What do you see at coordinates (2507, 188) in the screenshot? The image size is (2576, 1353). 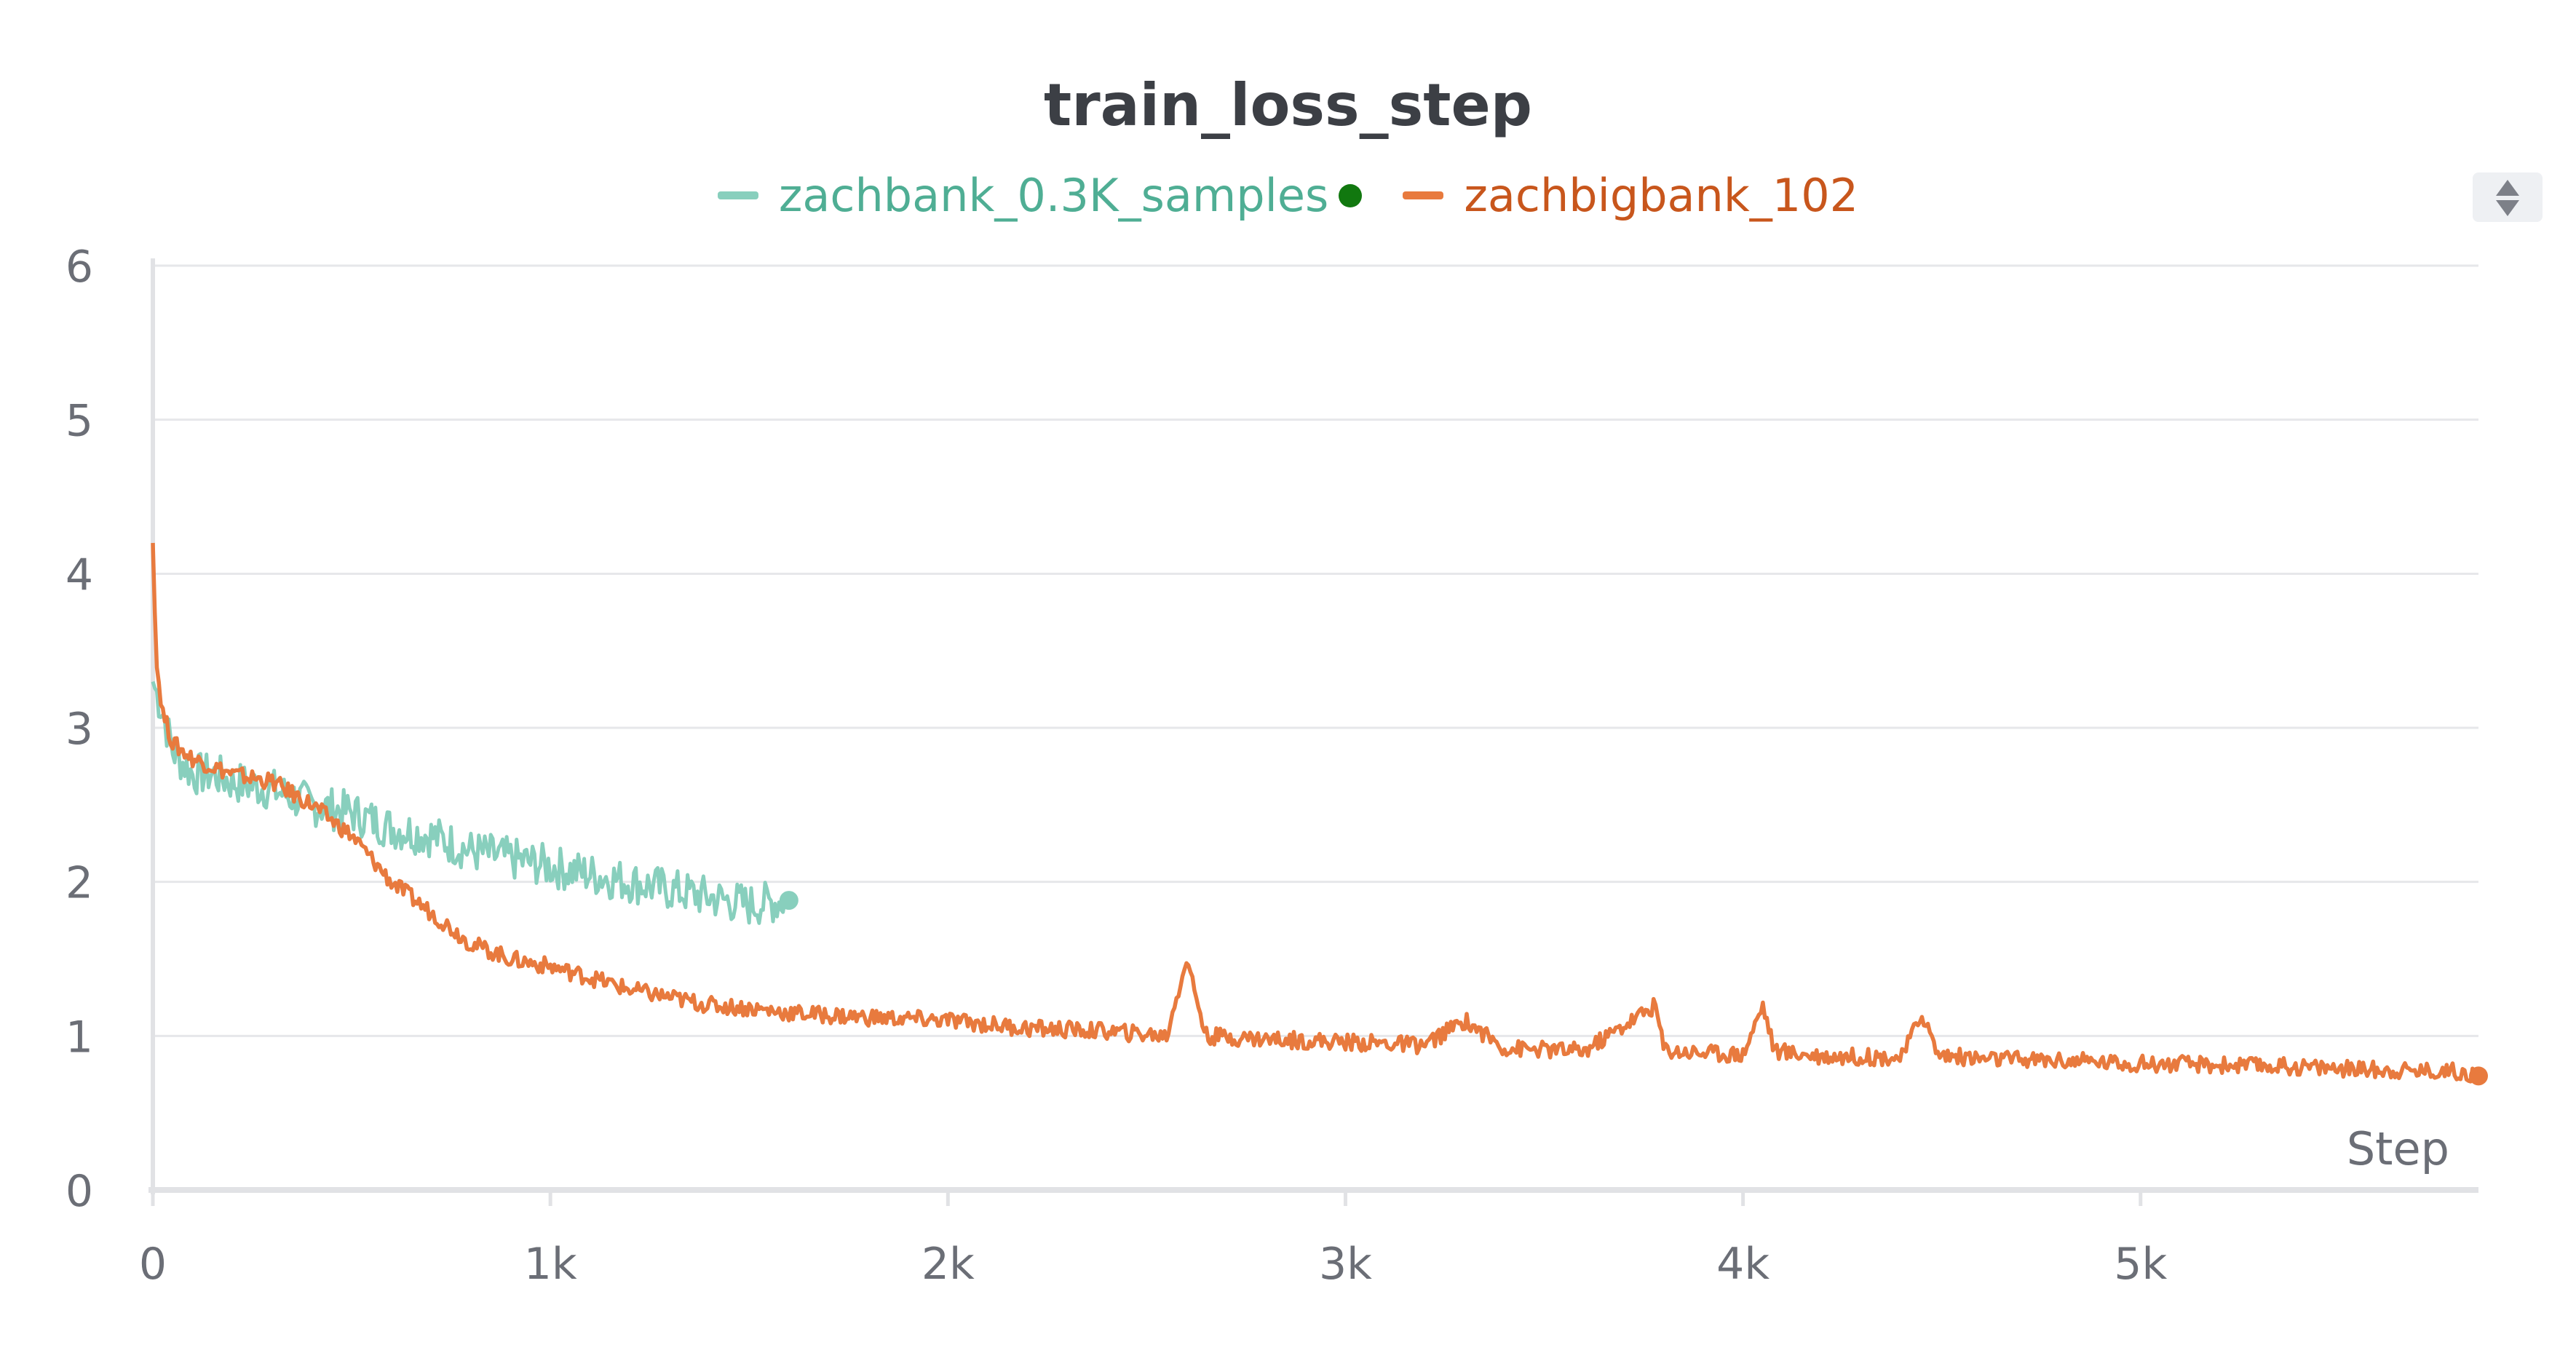 I see `chevron-up-icon` at bounding box center [2507, 188].